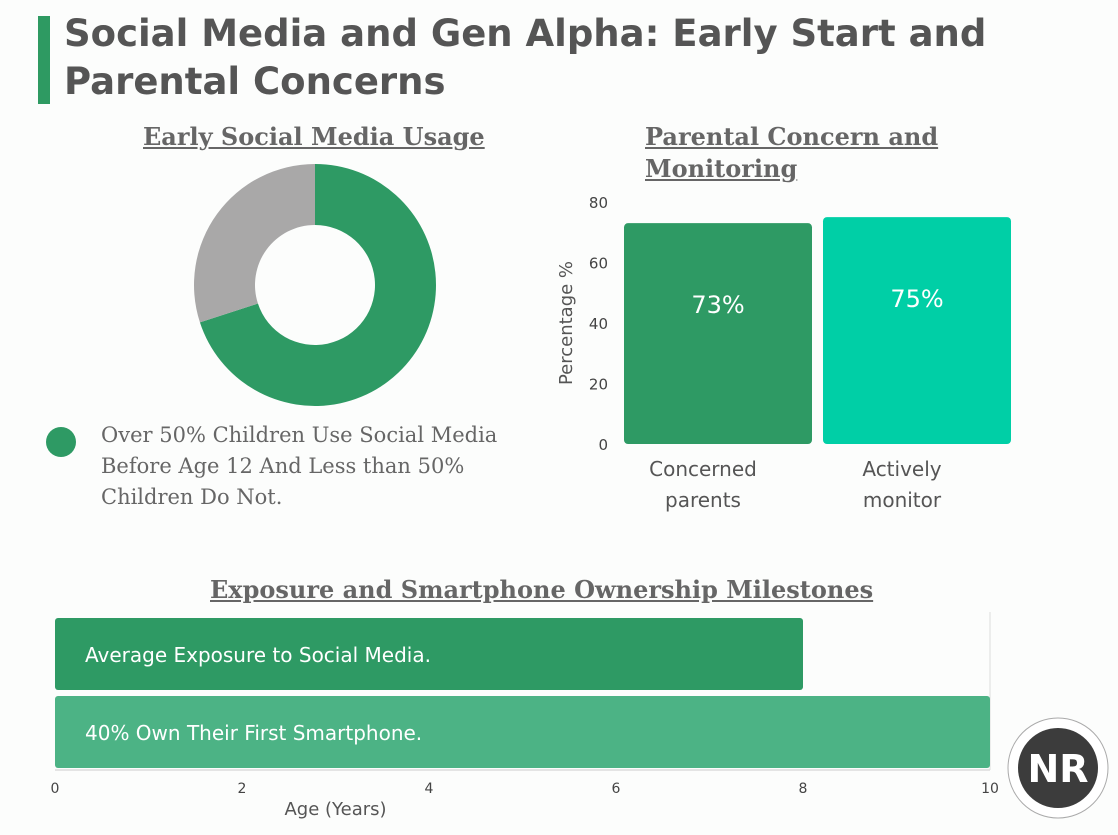  Describe the element at coordinates (242, 789) in the screenshot. I see `x-tick-label: 2` at that location.